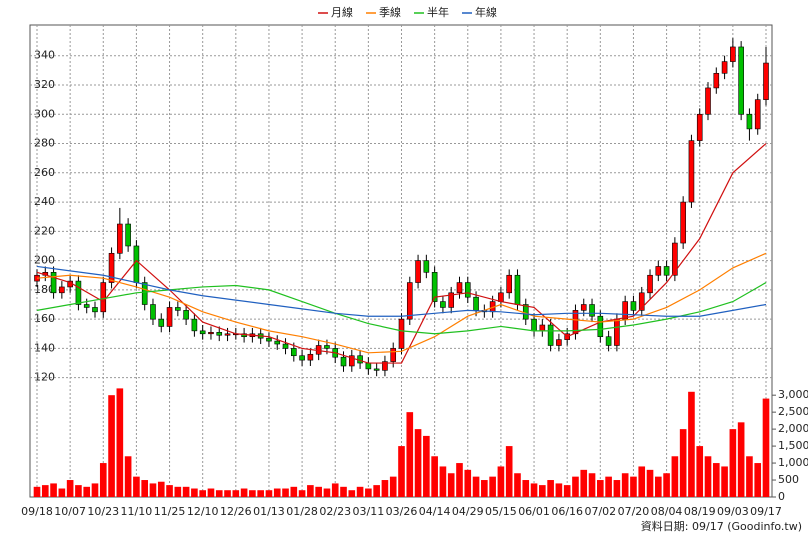 This screenshot has height=540, width=808. What do you see at coordinates (788, 479) in the screenshot?
I see `y2-tick-label: 500` at bounding box center [788, 479].